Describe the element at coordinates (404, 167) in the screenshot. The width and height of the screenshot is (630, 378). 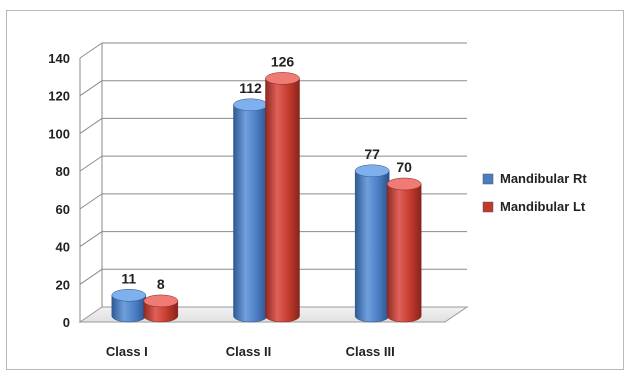
I see `data-label: 70` at that location.